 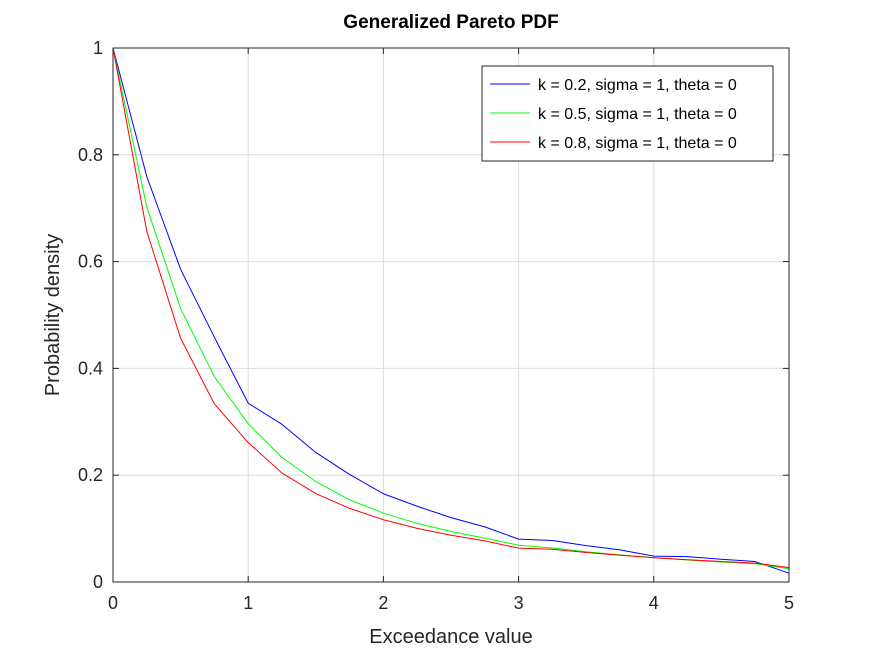 I want to click on legend-label-2: k = 0.5, sigma = 1, theta = 0, so click(x=637, y=114).